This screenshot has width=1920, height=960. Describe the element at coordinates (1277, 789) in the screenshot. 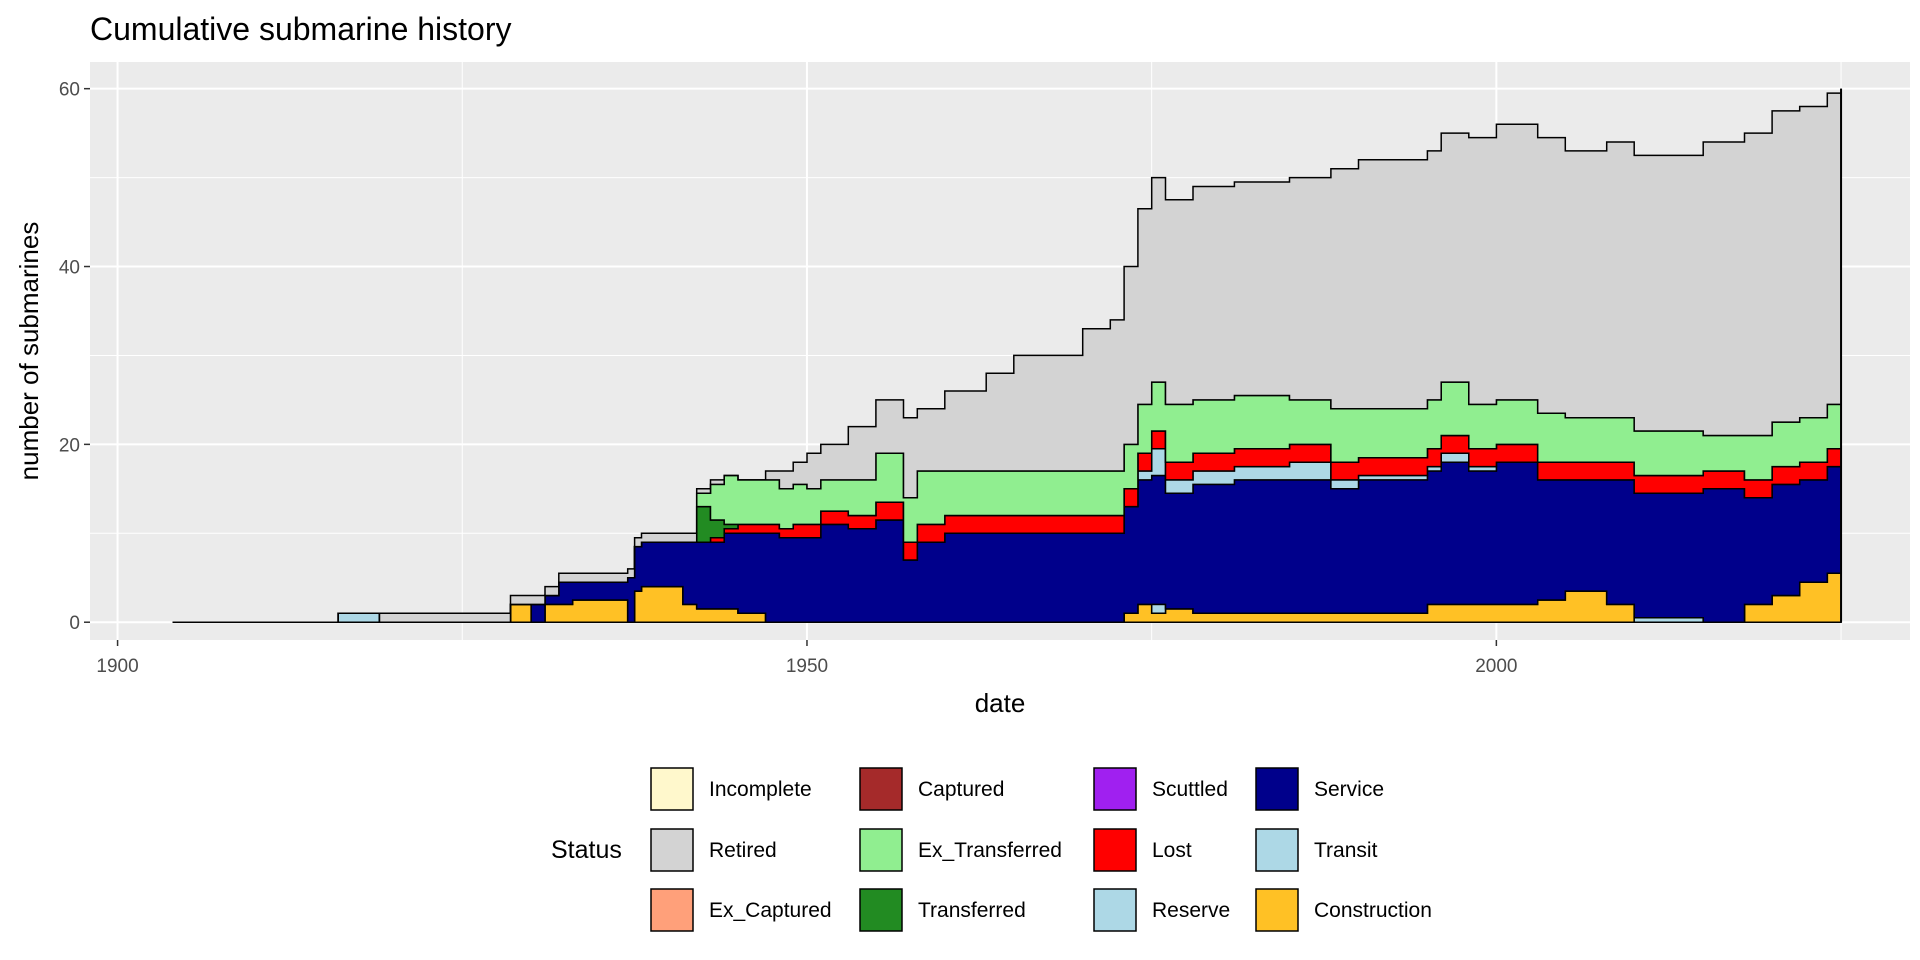

I see `legend-key-service` at that location.